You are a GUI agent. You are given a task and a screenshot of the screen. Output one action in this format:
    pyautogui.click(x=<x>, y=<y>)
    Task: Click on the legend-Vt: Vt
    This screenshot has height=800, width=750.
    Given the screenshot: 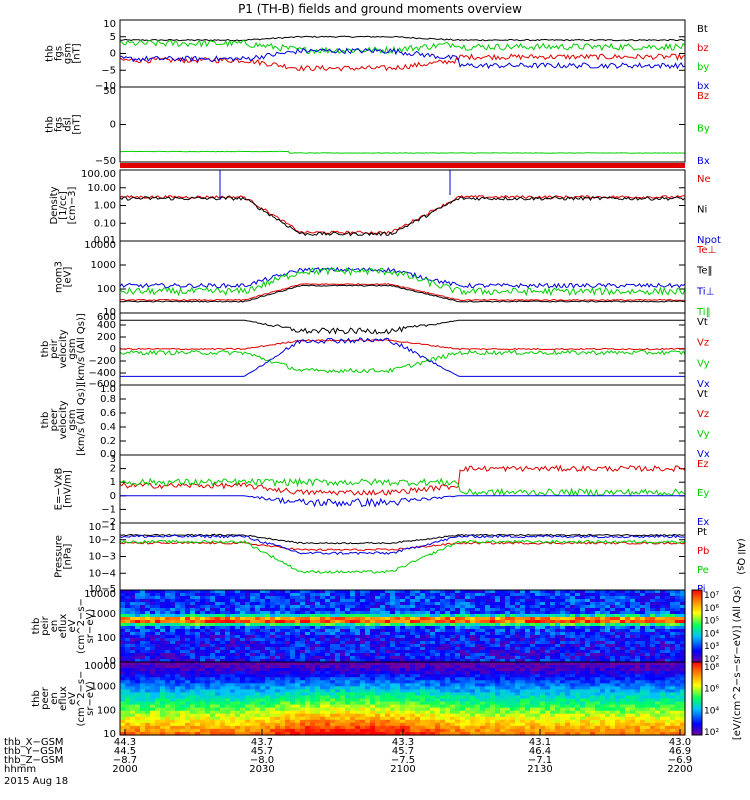 What is the action you would take?
    pyautogui.click(x=702, y=322)
    